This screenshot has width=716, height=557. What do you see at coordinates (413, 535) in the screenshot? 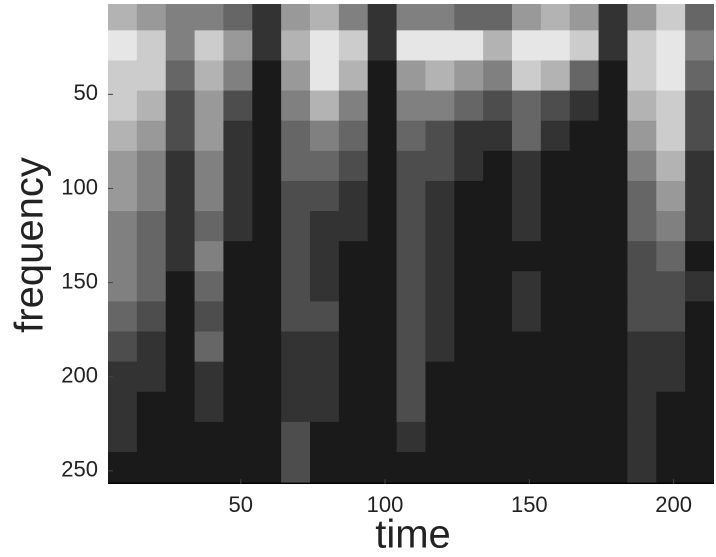
I see `x-axis-title: time` at bounding box center [413, 535].